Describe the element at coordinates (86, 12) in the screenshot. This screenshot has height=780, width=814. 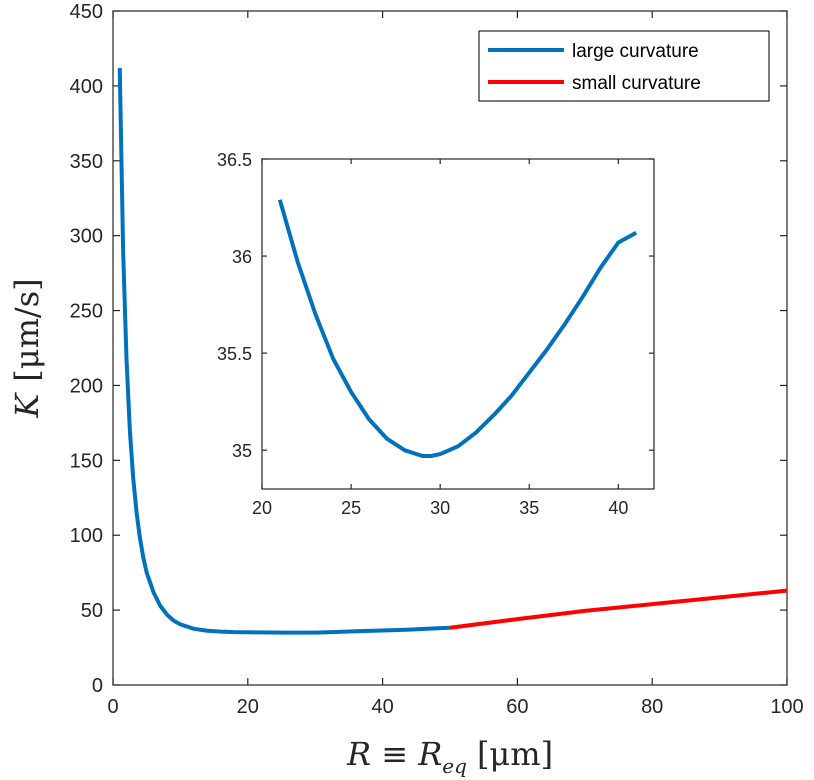
I see `main-y-tick-label: 450` at that location.